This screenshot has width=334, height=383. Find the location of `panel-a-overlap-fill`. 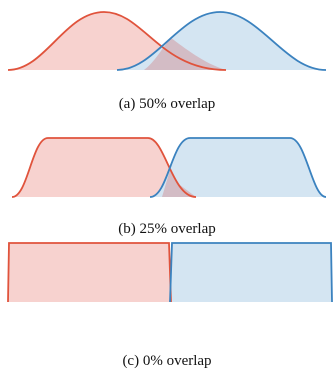

panel-a-overlap-fill is located at coordinates (185, 54).